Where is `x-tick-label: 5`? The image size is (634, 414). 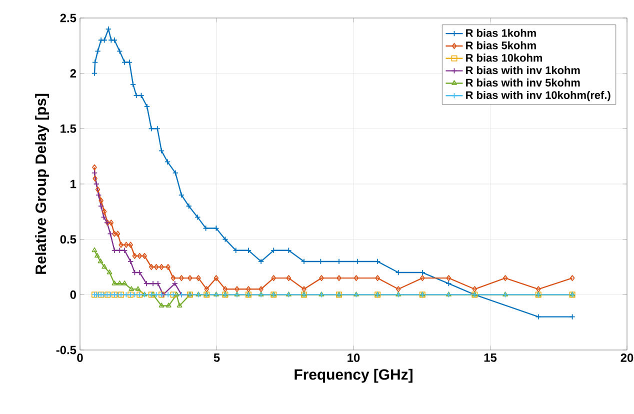 x-tick-label: 5 is located at coordinates (217, 358).